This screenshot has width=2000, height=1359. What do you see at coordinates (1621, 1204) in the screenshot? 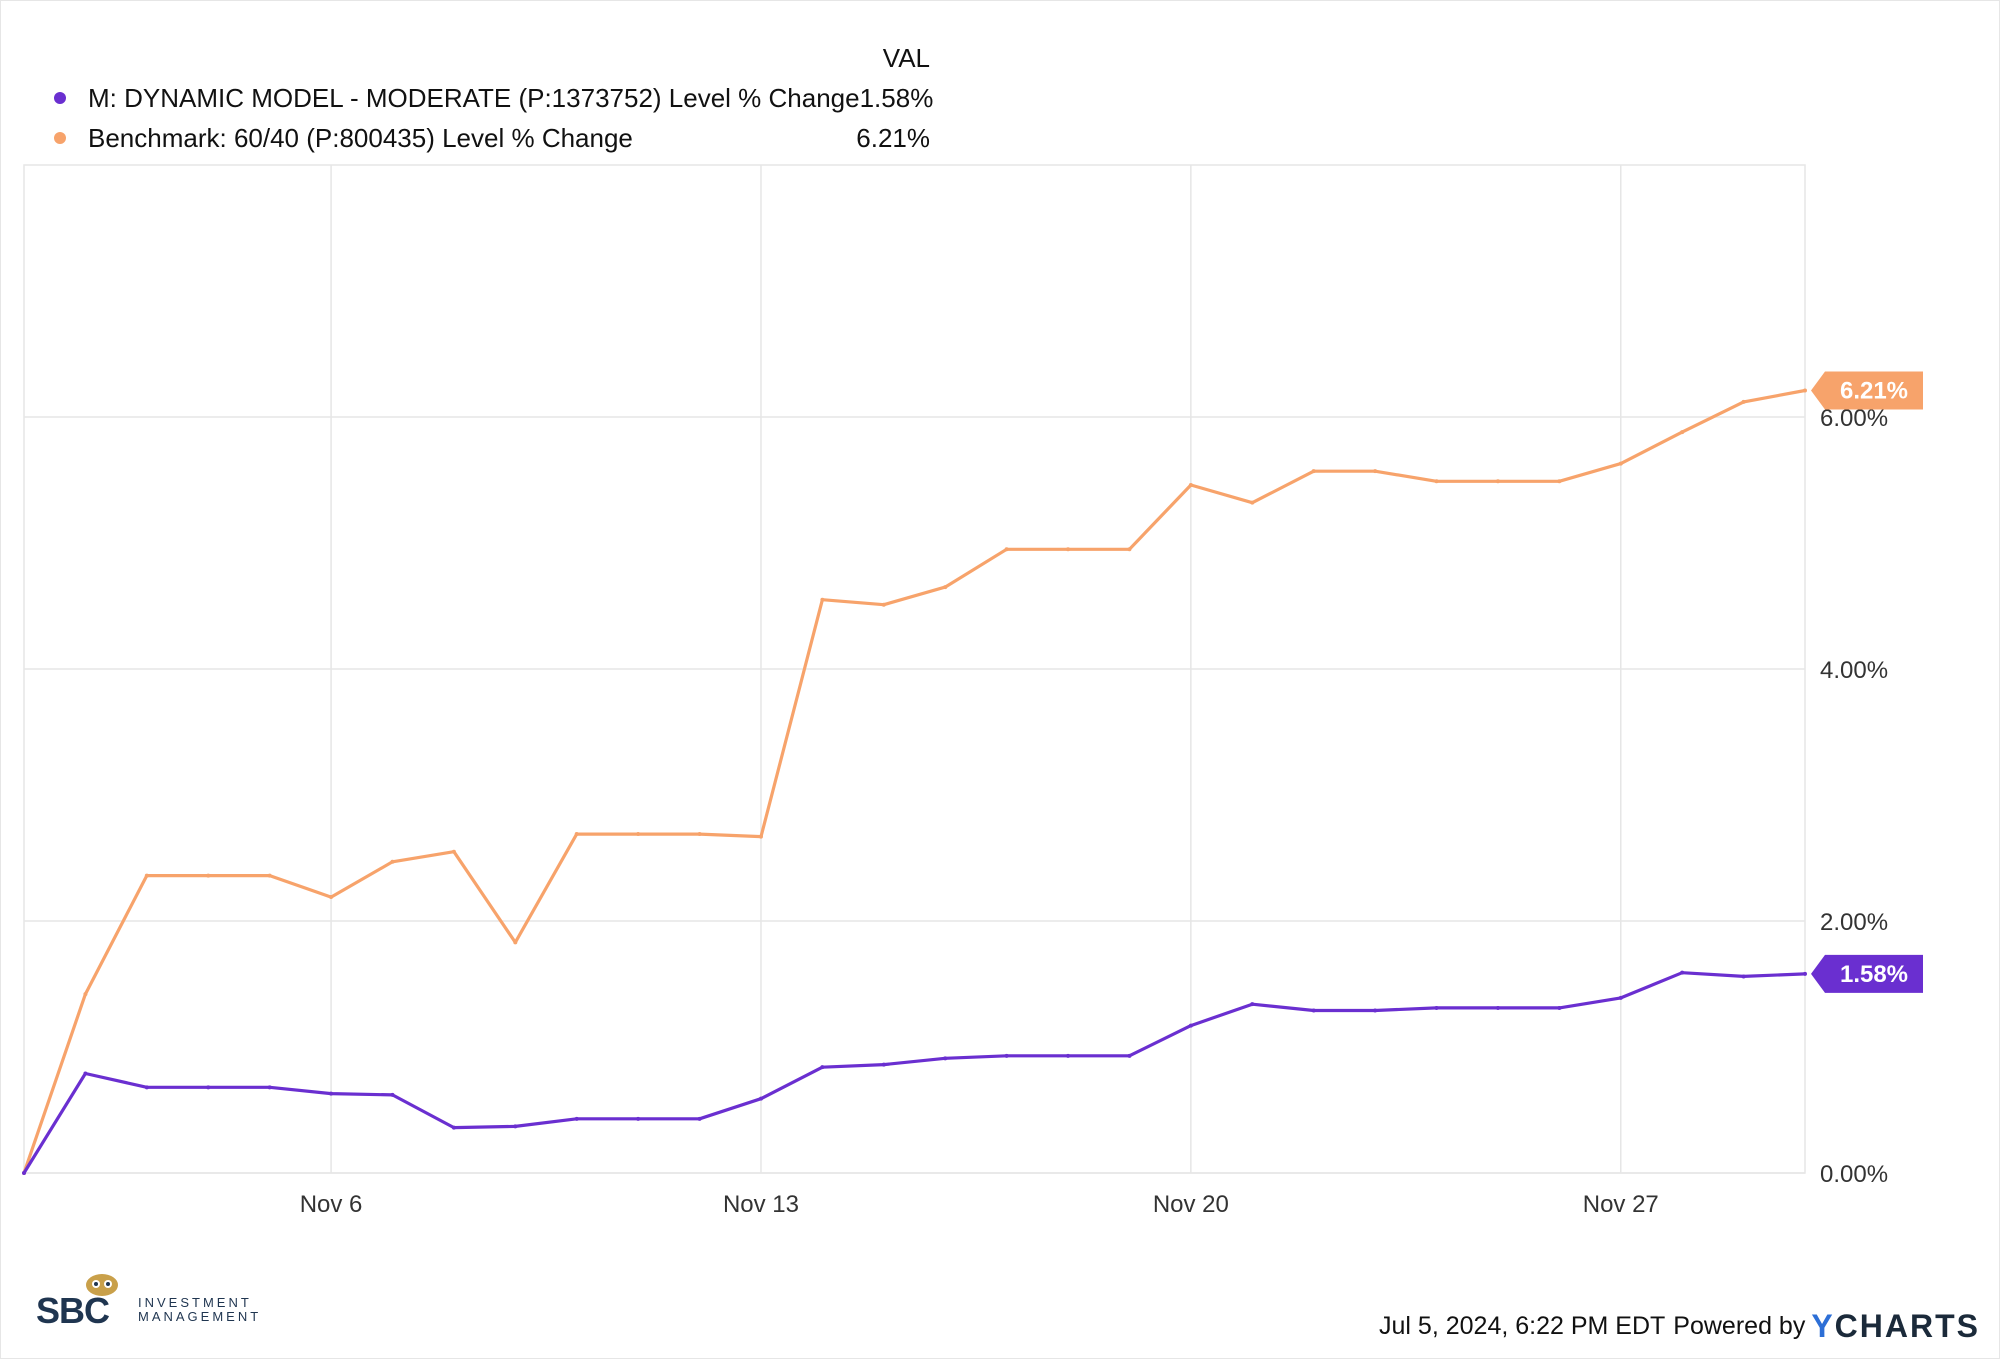
I see `x-tick-label: Nov 27` at bounding box center [1621, 1204].